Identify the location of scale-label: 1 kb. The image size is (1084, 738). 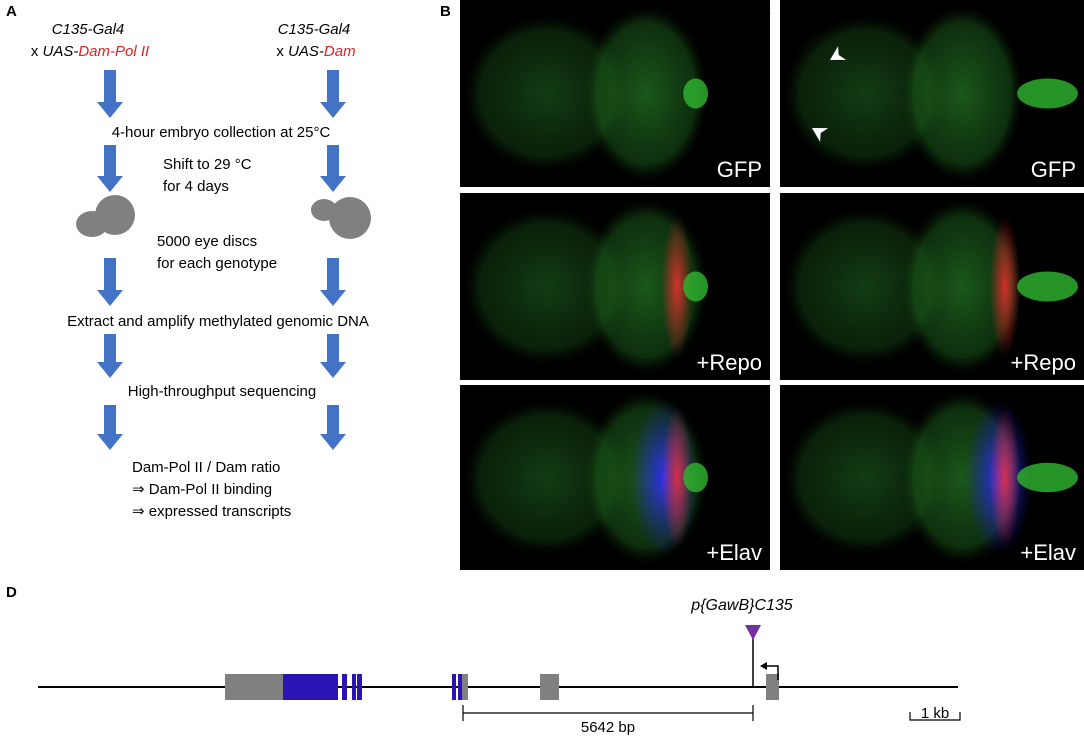
(935, 713).